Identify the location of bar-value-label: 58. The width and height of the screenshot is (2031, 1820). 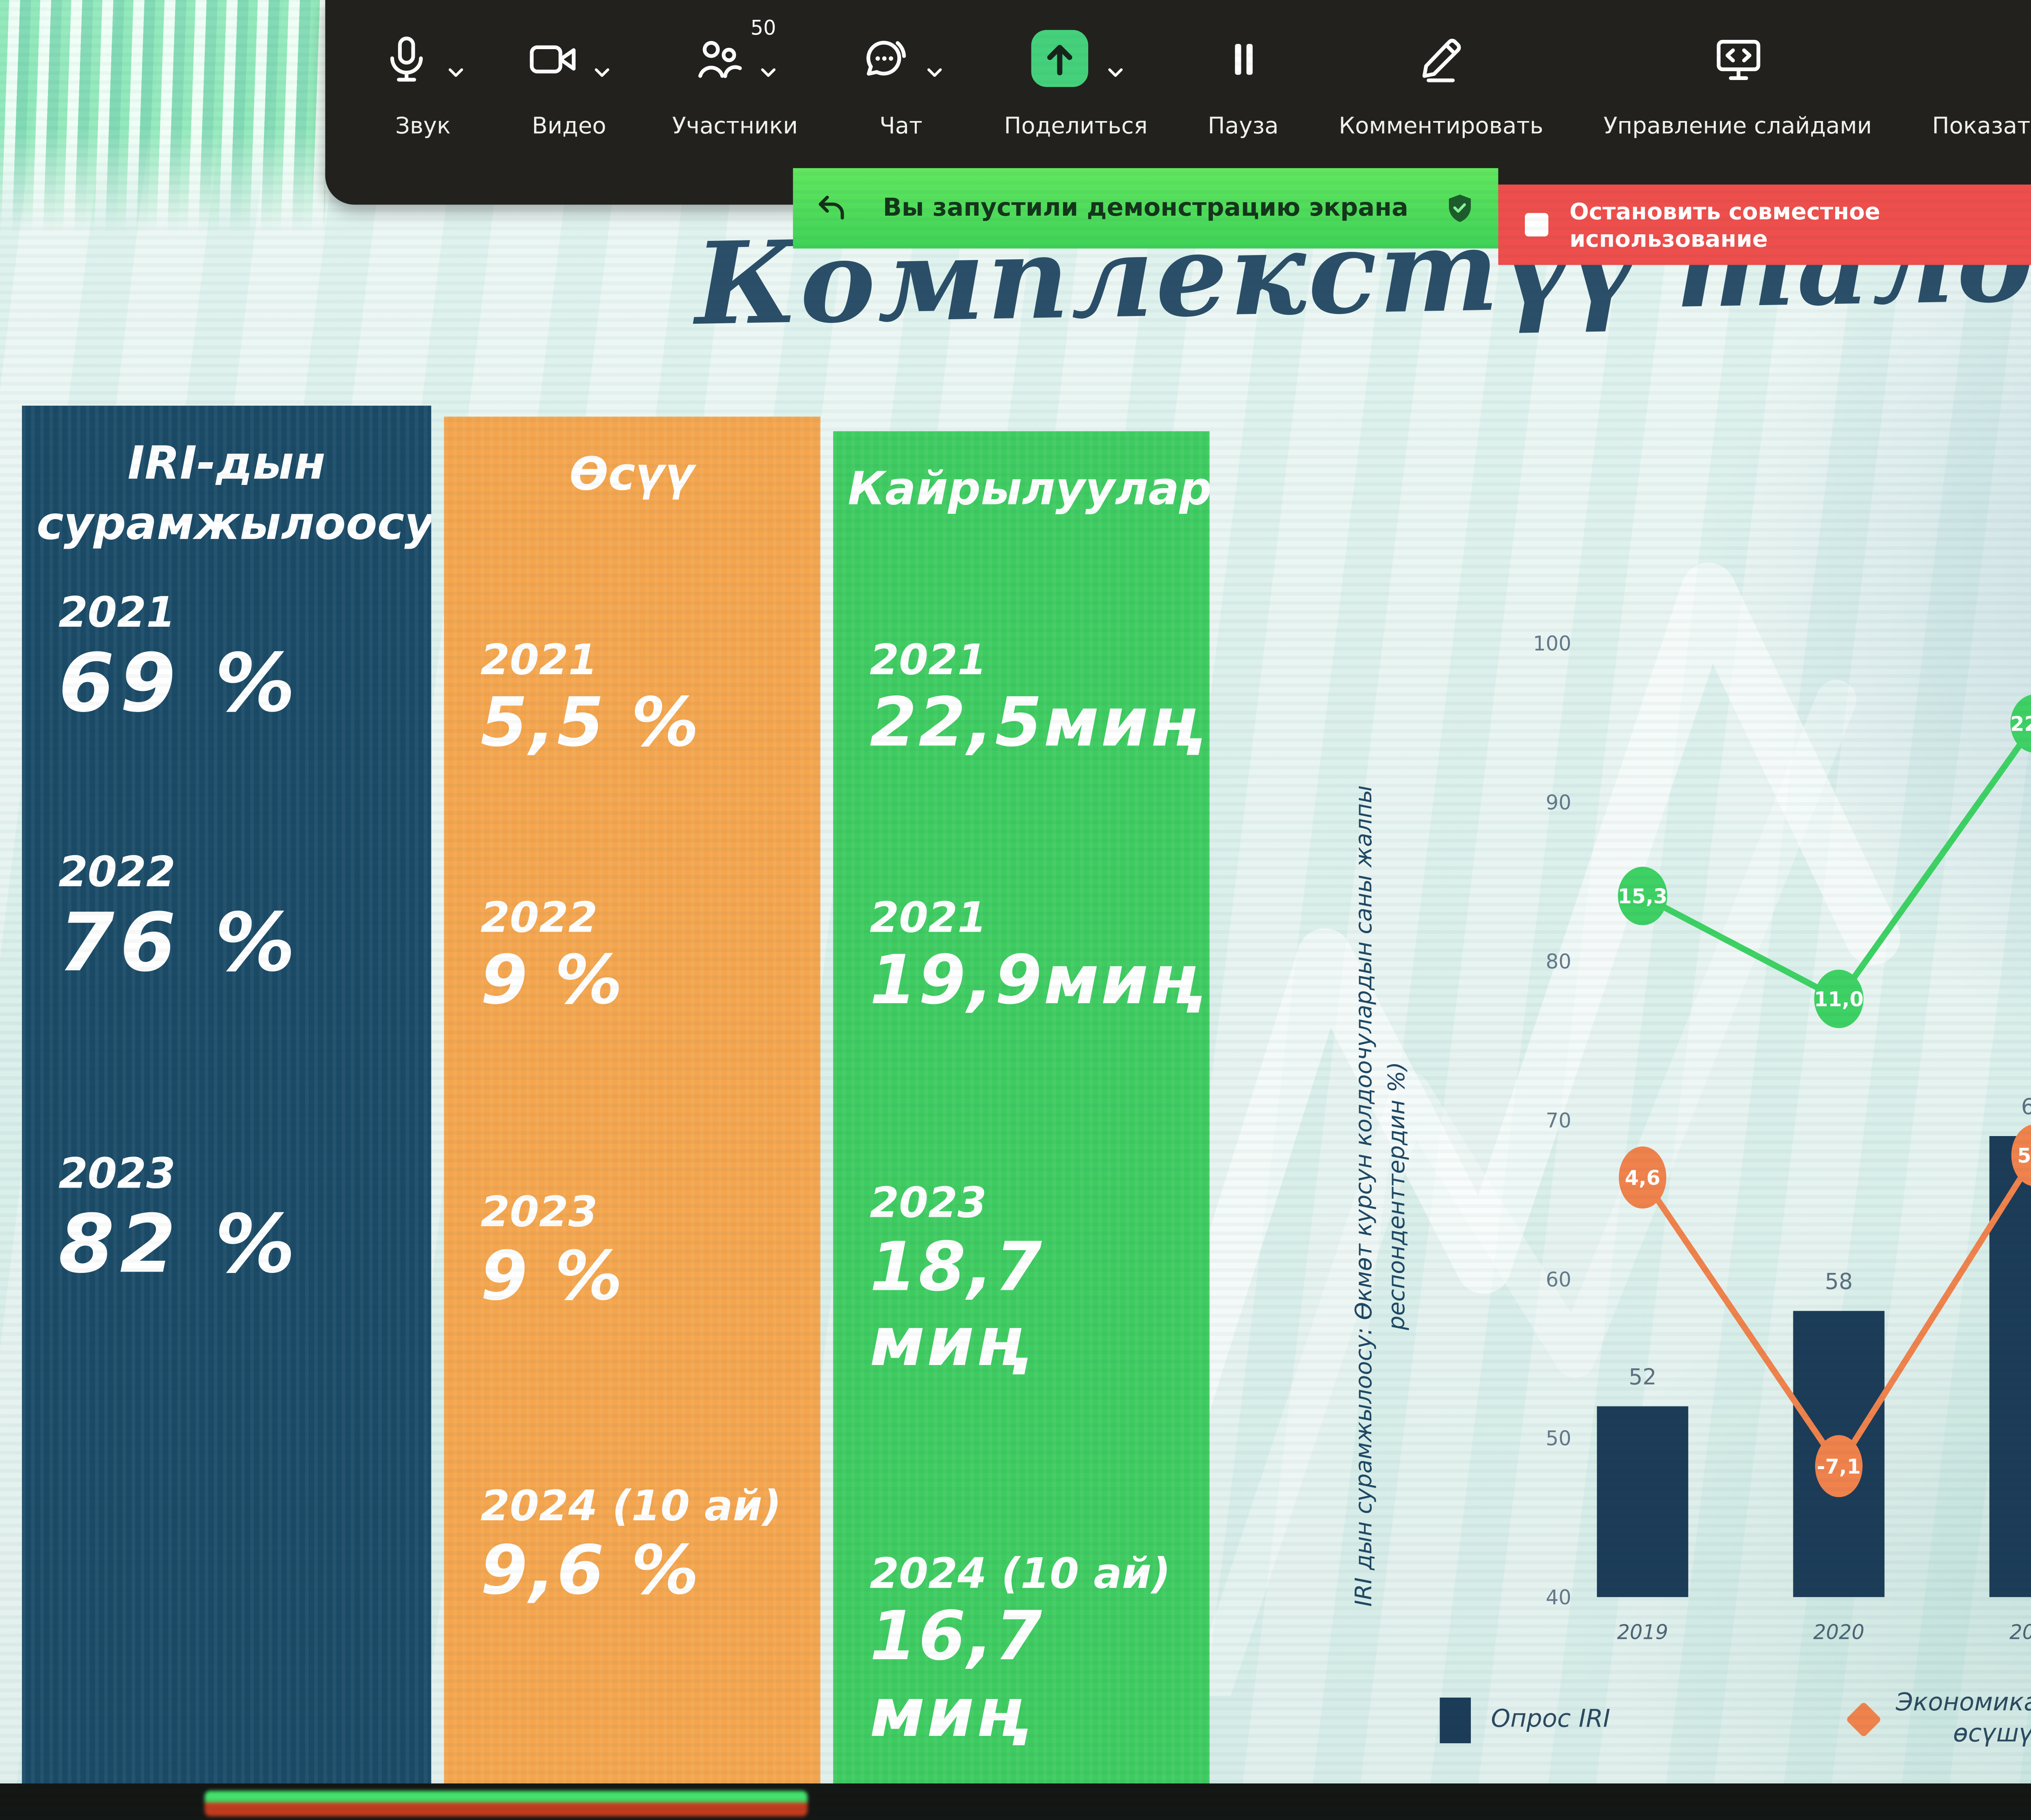
(1839, 1282).